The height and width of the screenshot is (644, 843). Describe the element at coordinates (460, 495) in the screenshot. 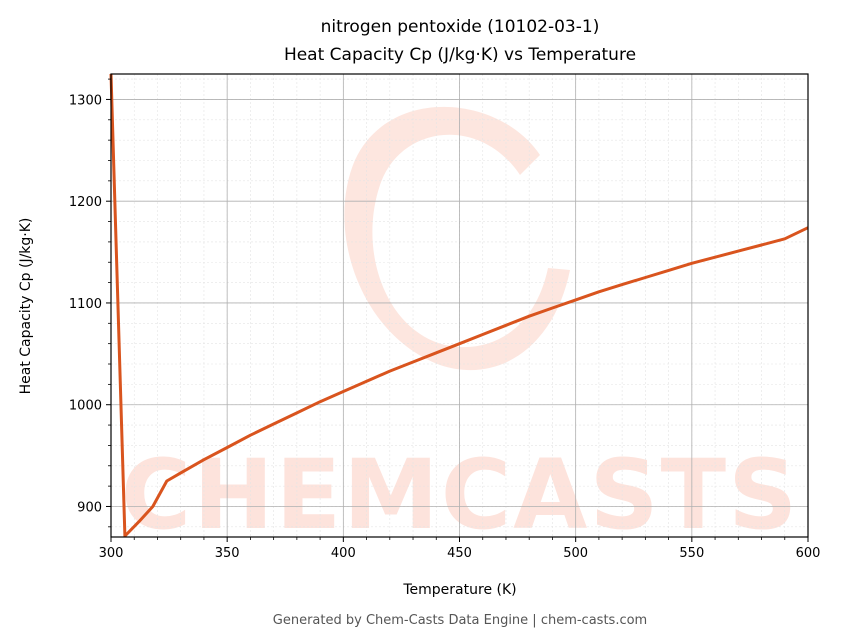

I see `watermark-text: CHEMCASTS` at that location.